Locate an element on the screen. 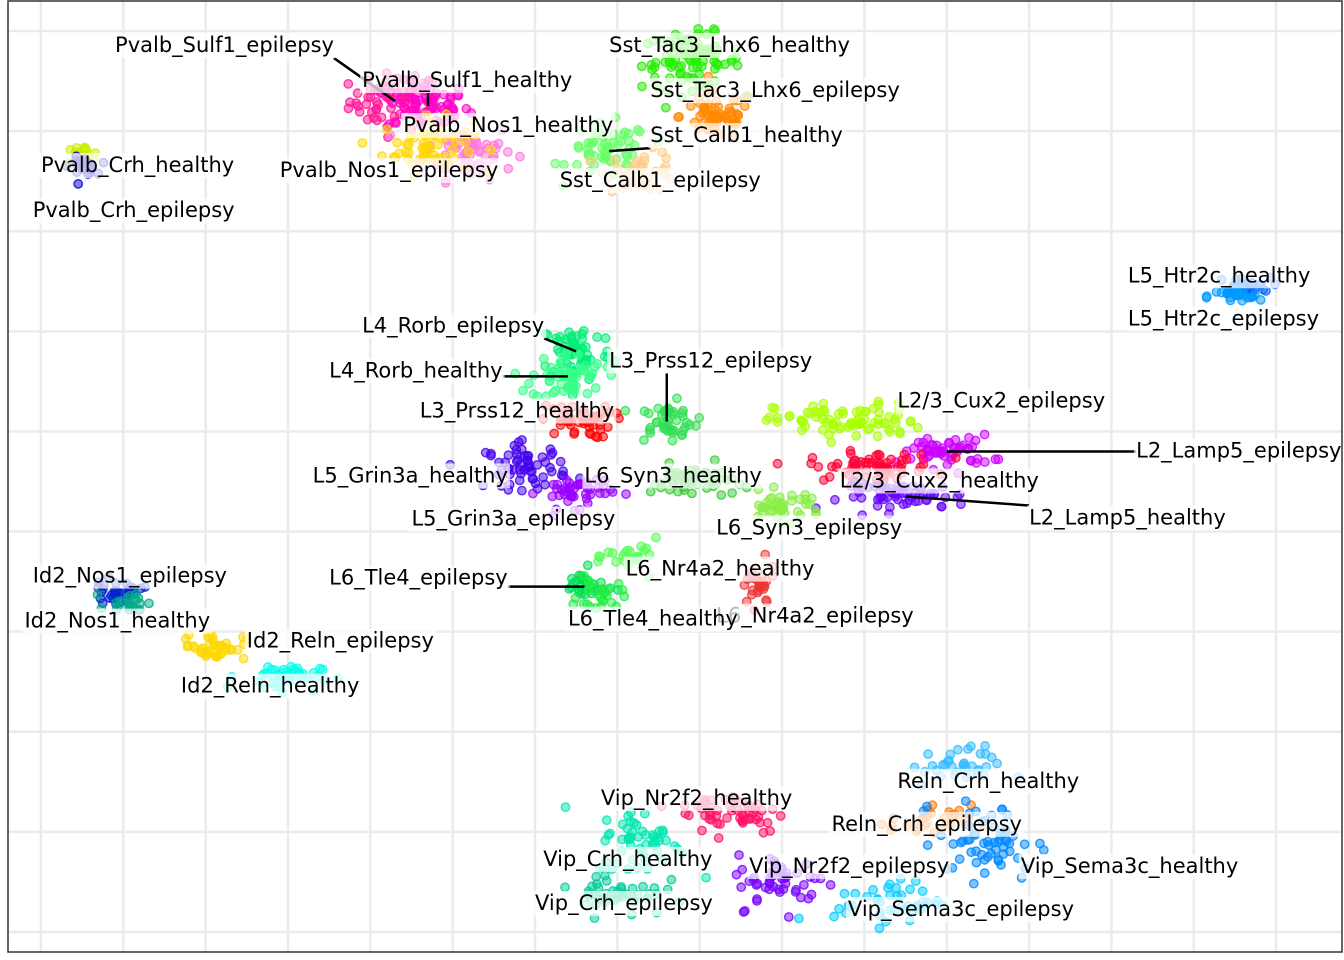 This screenshot has width=1344, height=960. cluster-label-text: Pvalb_Nos1_healthy is located at coordinates (508, 125).